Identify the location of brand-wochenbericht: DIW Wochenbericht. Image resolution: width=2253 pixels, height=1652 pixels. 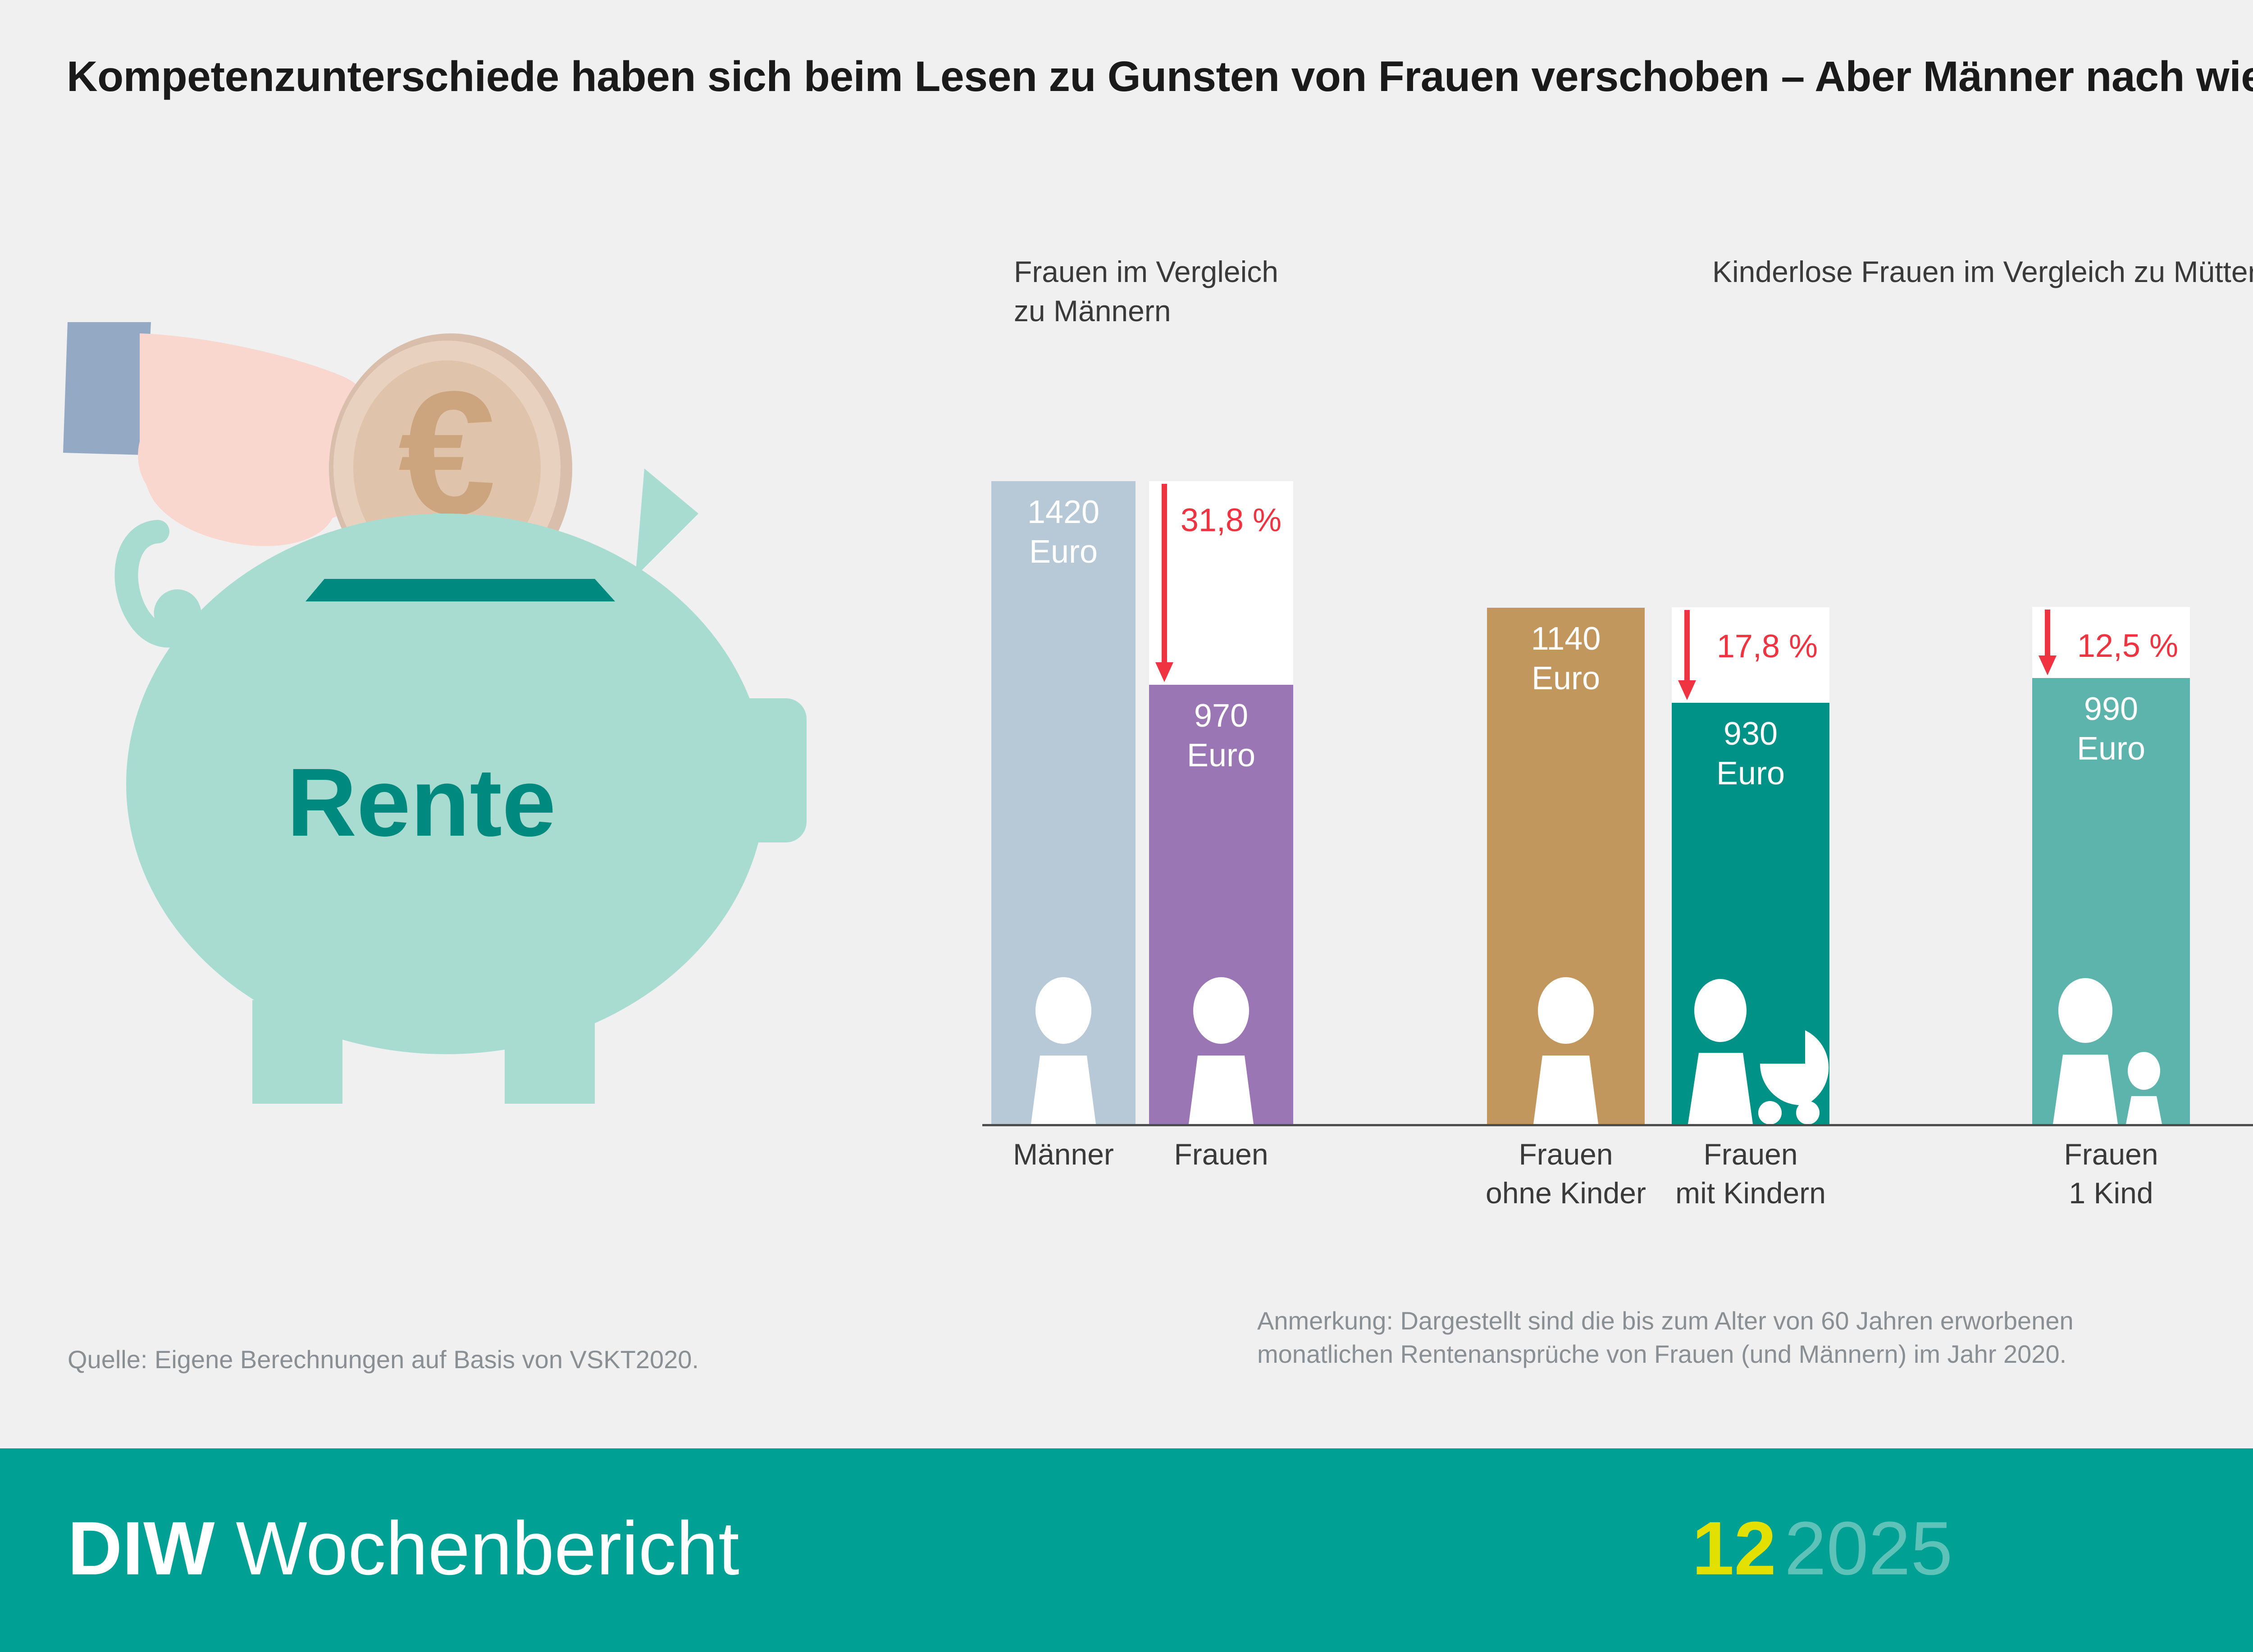
(403, 1548).